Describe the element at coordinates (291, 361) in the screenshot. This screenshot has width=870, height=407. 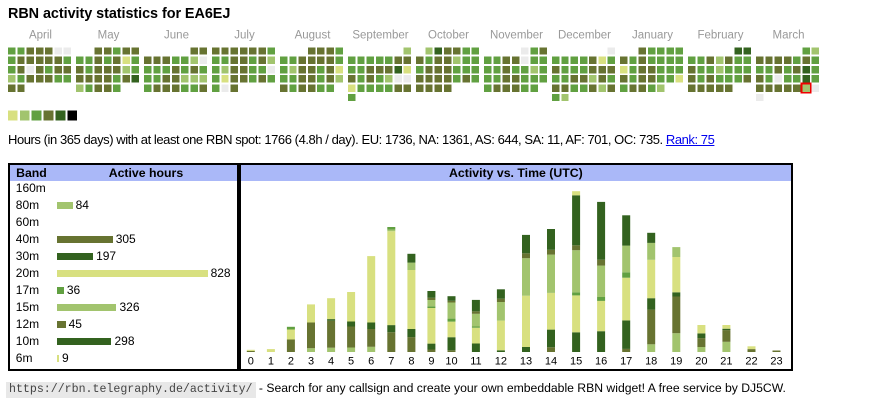
I see `svg-text: 2` at that location.